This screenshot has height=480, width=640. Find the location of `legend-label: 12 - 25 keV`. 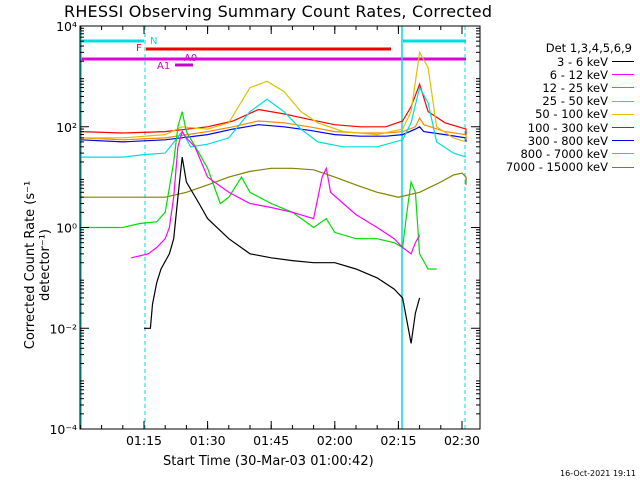

legend-label: 12 - 25 keV is located at coordinates (575, 87).